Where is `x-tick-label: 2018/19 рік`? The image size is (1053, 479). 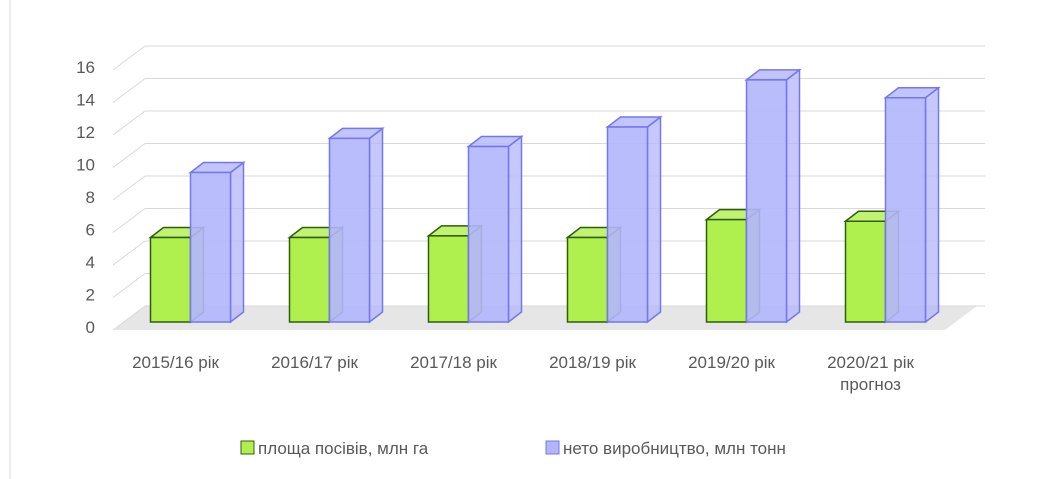 x-tick-label: 2018/19 рік is located at coordinates (592, 362).